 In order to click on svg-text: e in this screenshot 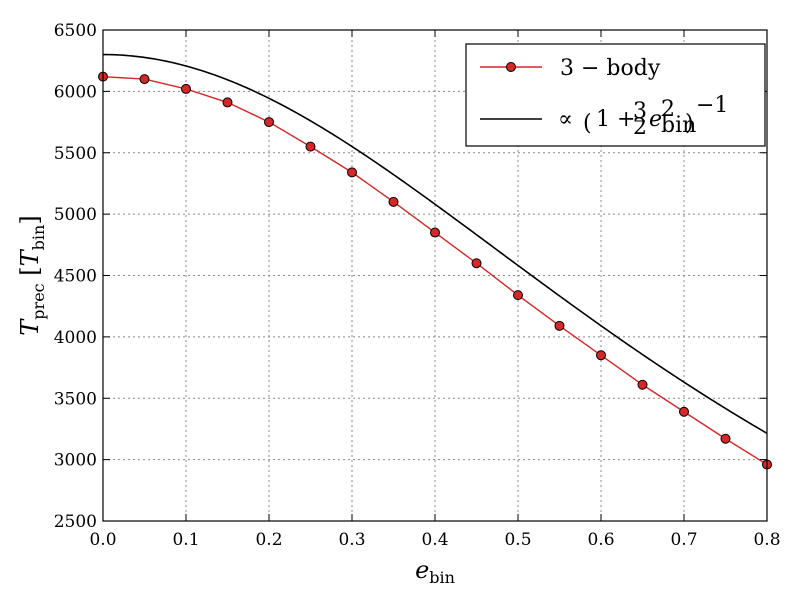, I will do `click(655, 119)`.